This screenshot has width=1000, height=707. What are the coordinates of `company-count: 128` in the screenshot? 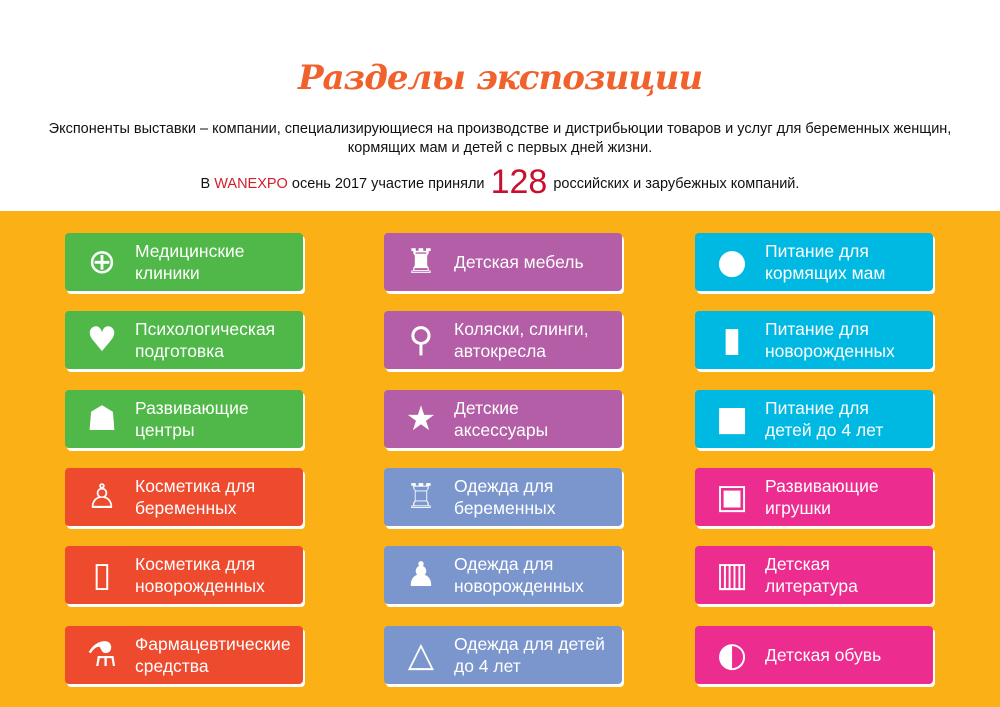 It's located at (519, 182).